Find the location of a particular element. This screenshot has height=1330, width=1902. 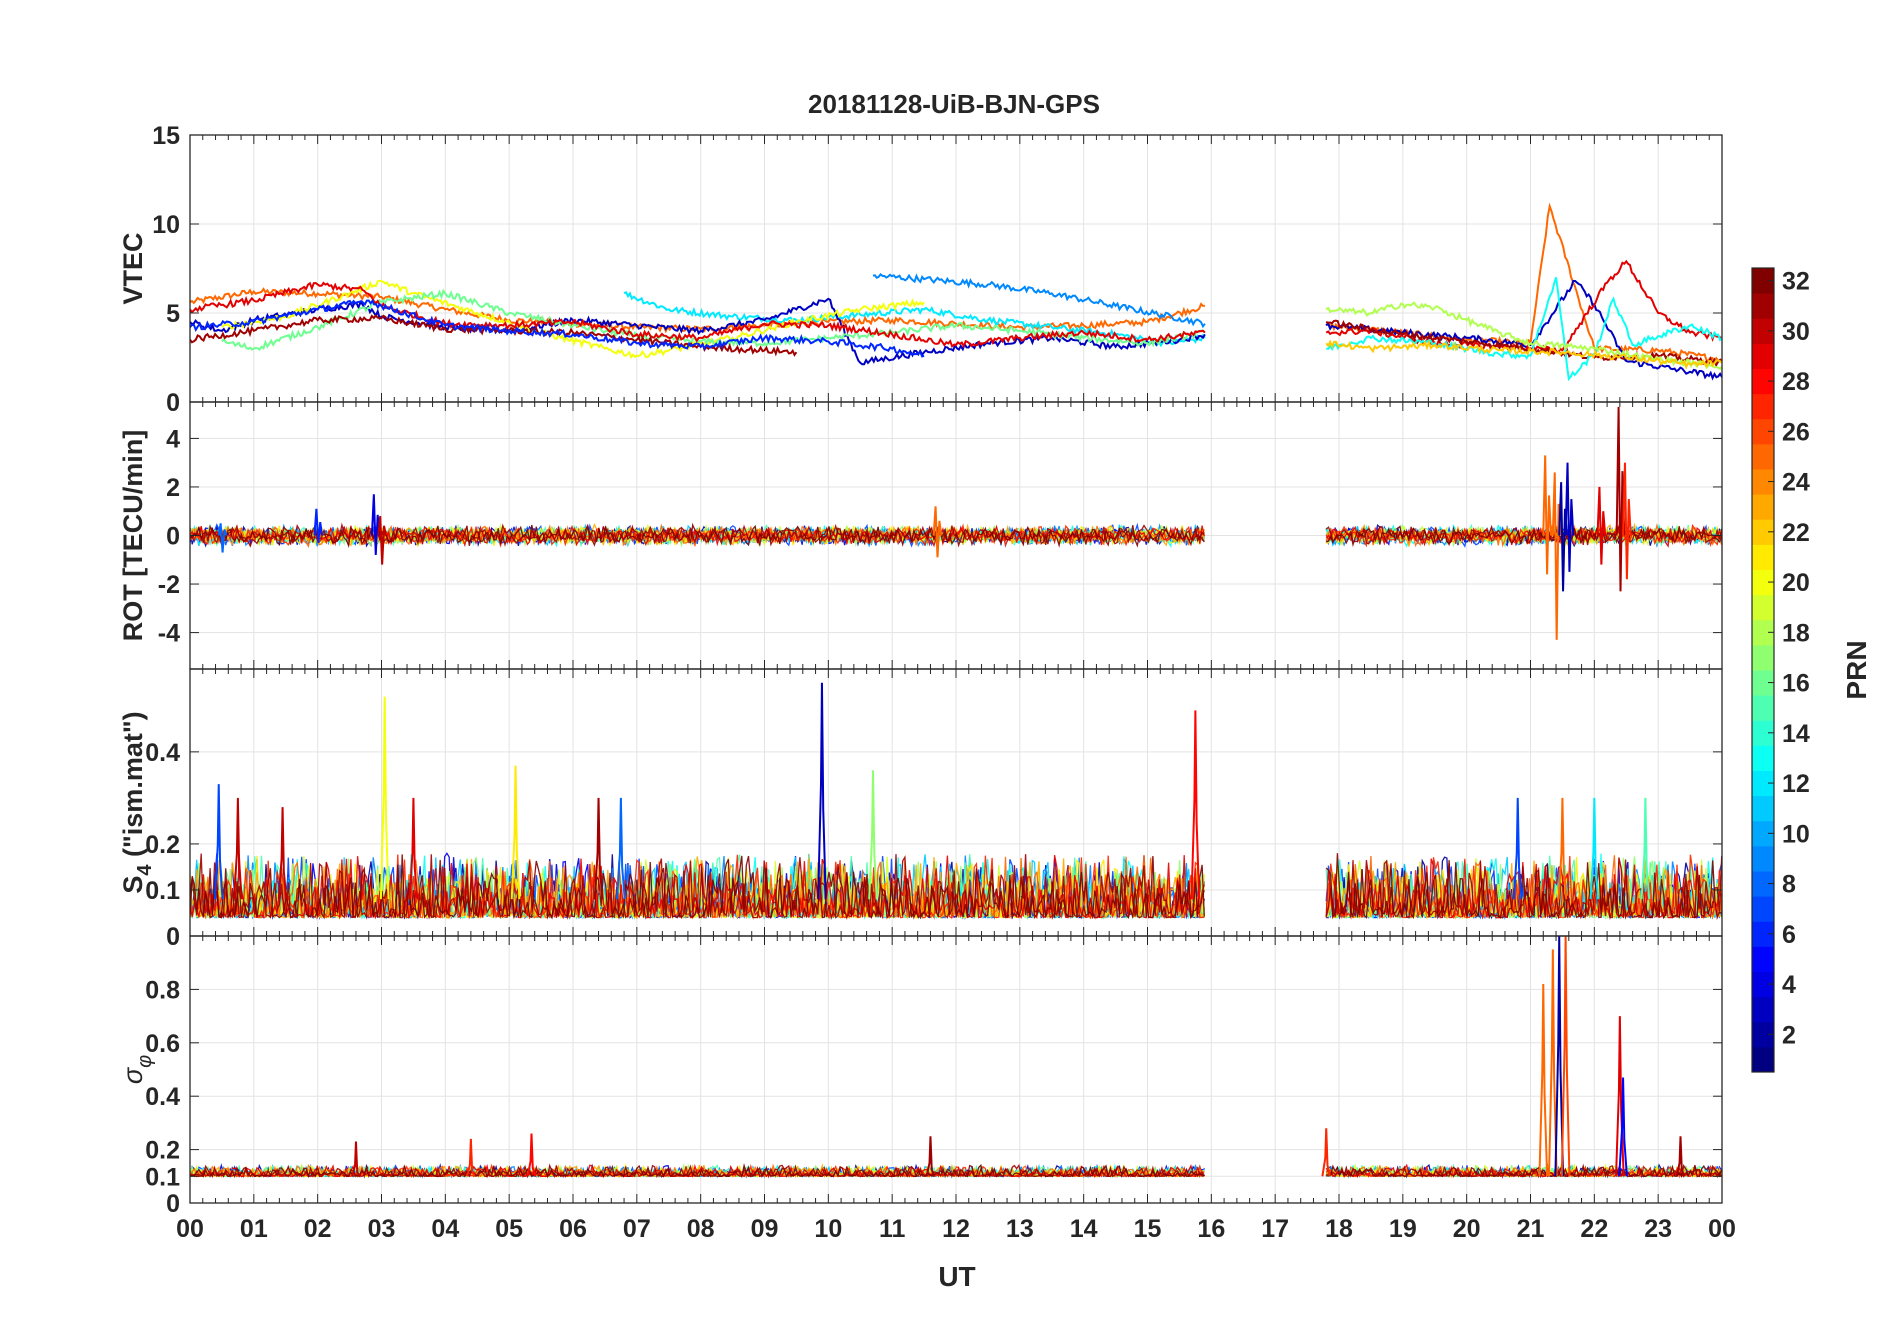

x-tick-label: 07 is located at coordinates (637, 1229).